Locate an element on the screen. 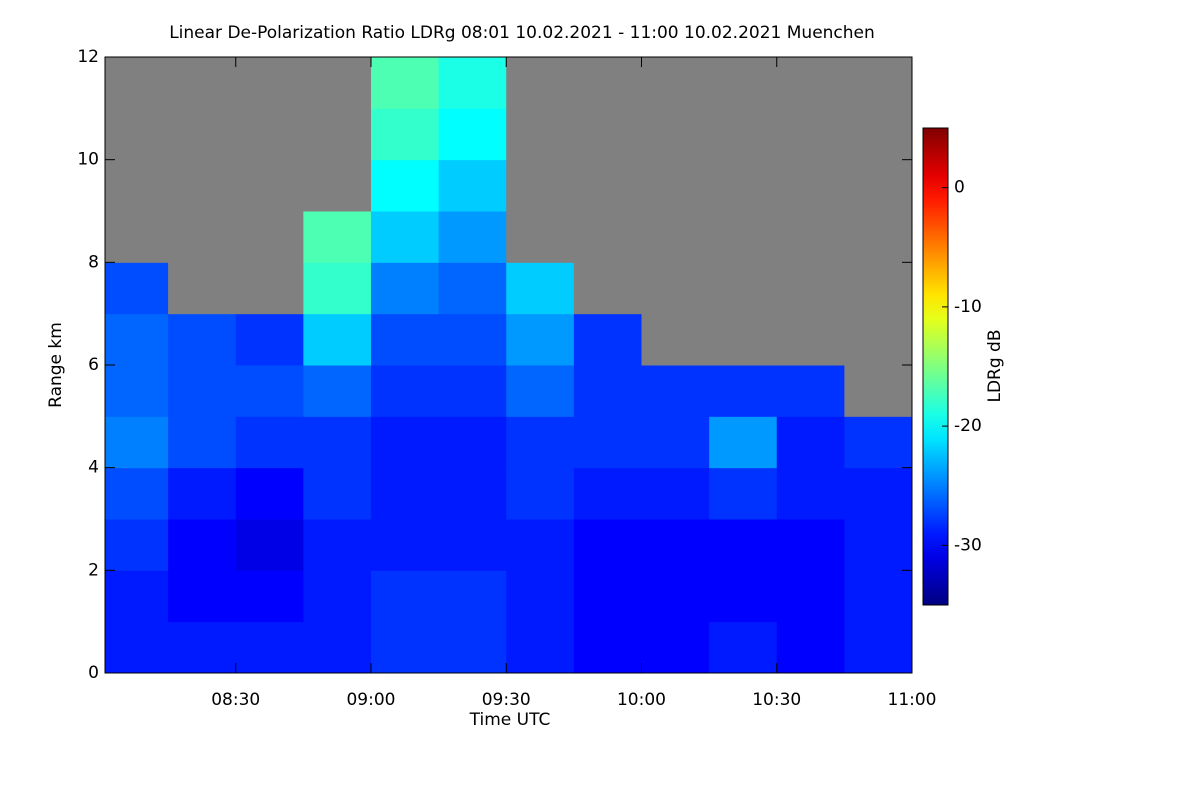  y-tick-label: 6 is located at coordinates (93, 365).